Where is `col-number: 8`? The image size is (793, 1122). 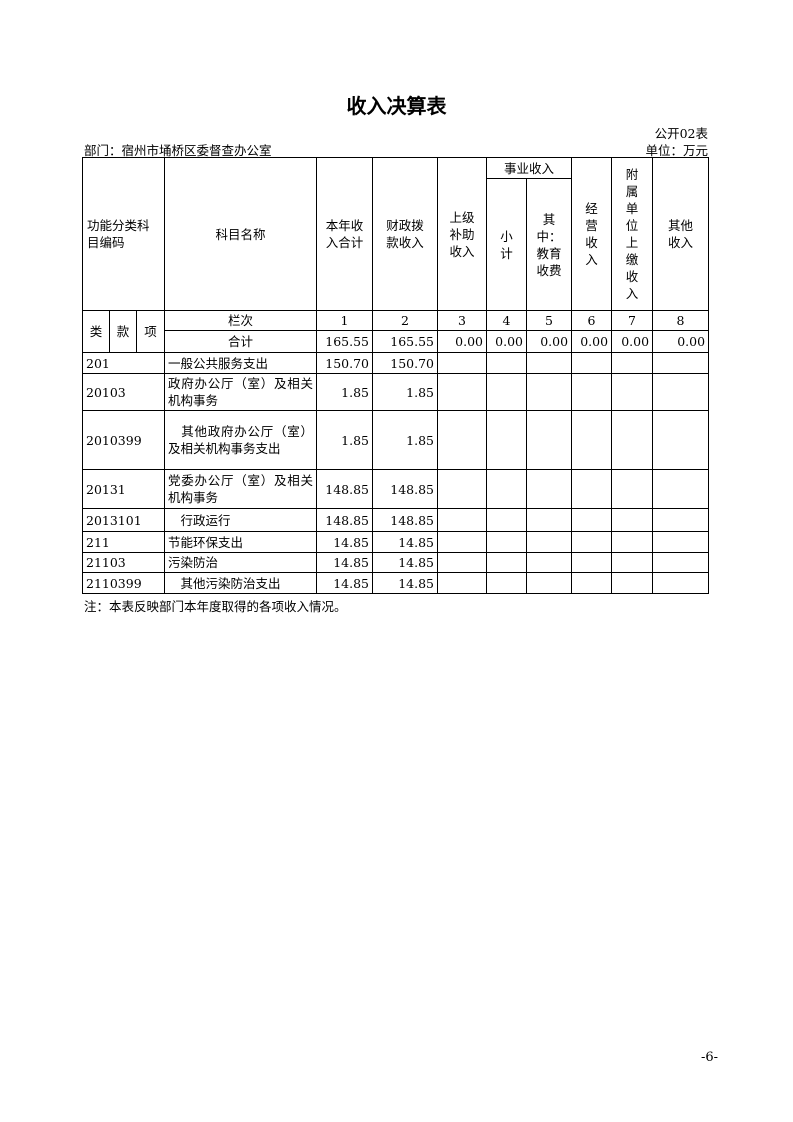
col-number: 8 is located at coordinates (681, 320).